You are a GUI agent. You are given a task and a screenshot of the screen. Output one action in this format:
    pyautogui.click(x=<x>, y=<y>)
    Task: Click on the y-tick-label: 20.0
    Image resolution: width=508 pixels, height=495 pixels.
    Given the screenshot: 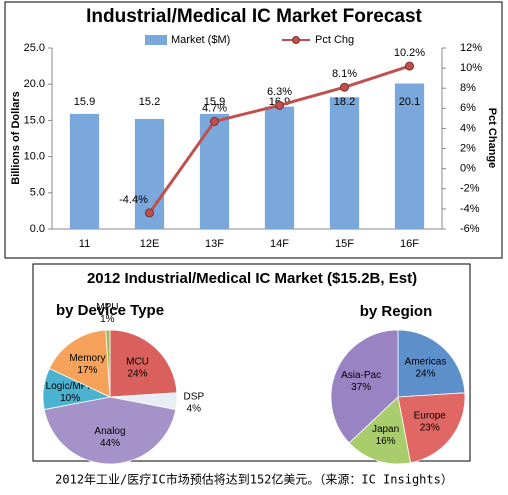 What is the action you would take?
    pyautogui.click(x=34, y=84)
    